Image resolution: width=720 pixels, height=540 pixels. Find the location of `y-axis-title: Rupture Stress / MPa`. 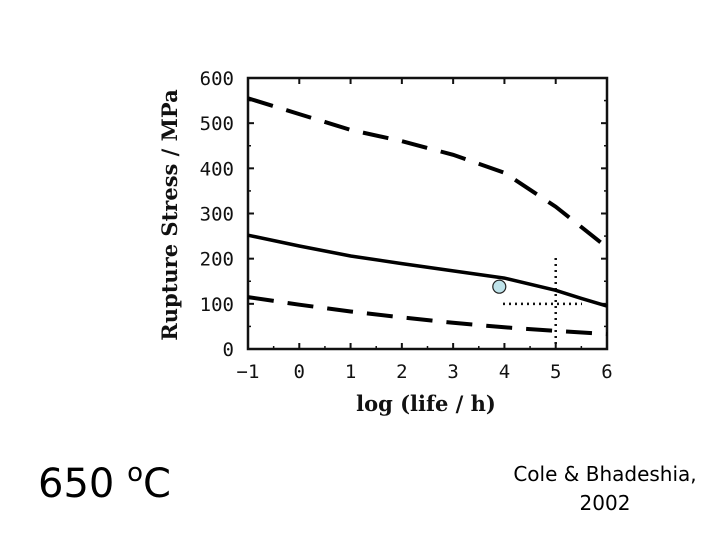

y-axis-title: Rupture Stress / MPa is located at coordinates (169, 215).